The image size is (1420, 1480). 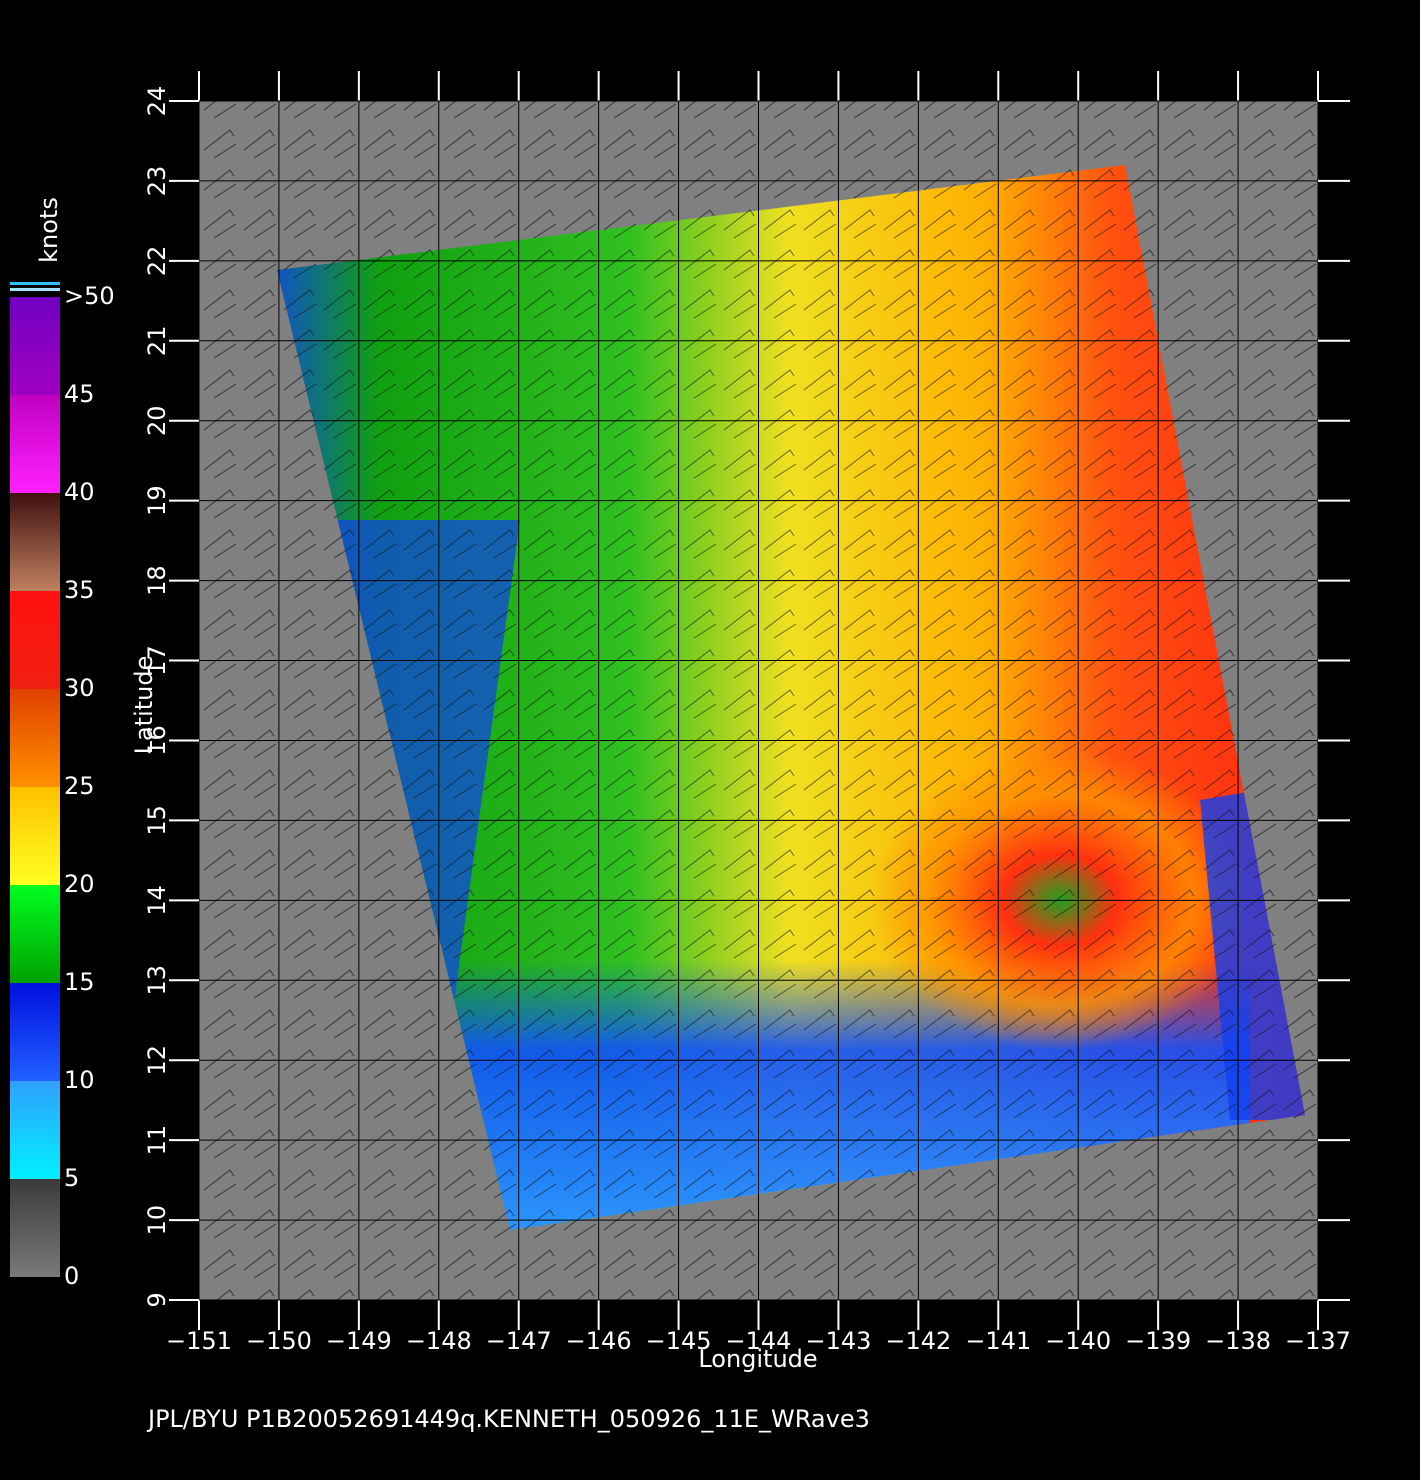 I want to click on colorbar-tick-label: 0, so click(x=71, y=1276).